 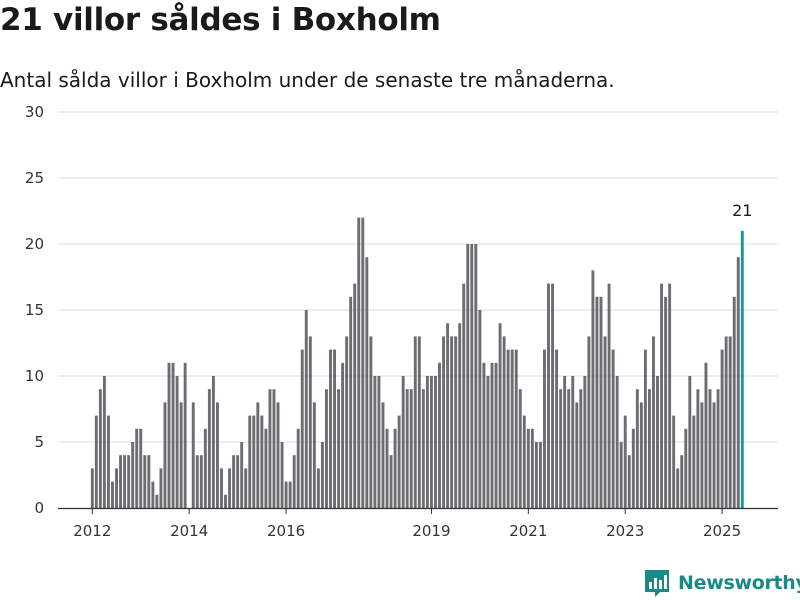 What do you see at coordinates (431, 531) in the screenshot?
I see `x-tick-label: 2019` at bounding box center [431, 531].